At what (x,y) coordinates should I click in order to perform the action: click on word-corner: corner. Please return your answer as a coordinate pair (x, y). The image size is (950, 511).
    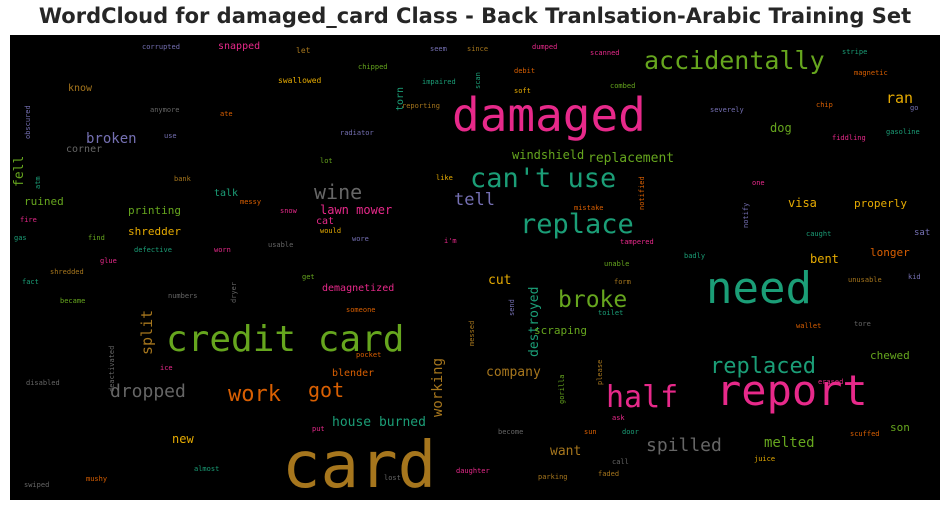
    Looking at the image, I should click on (84, 149).